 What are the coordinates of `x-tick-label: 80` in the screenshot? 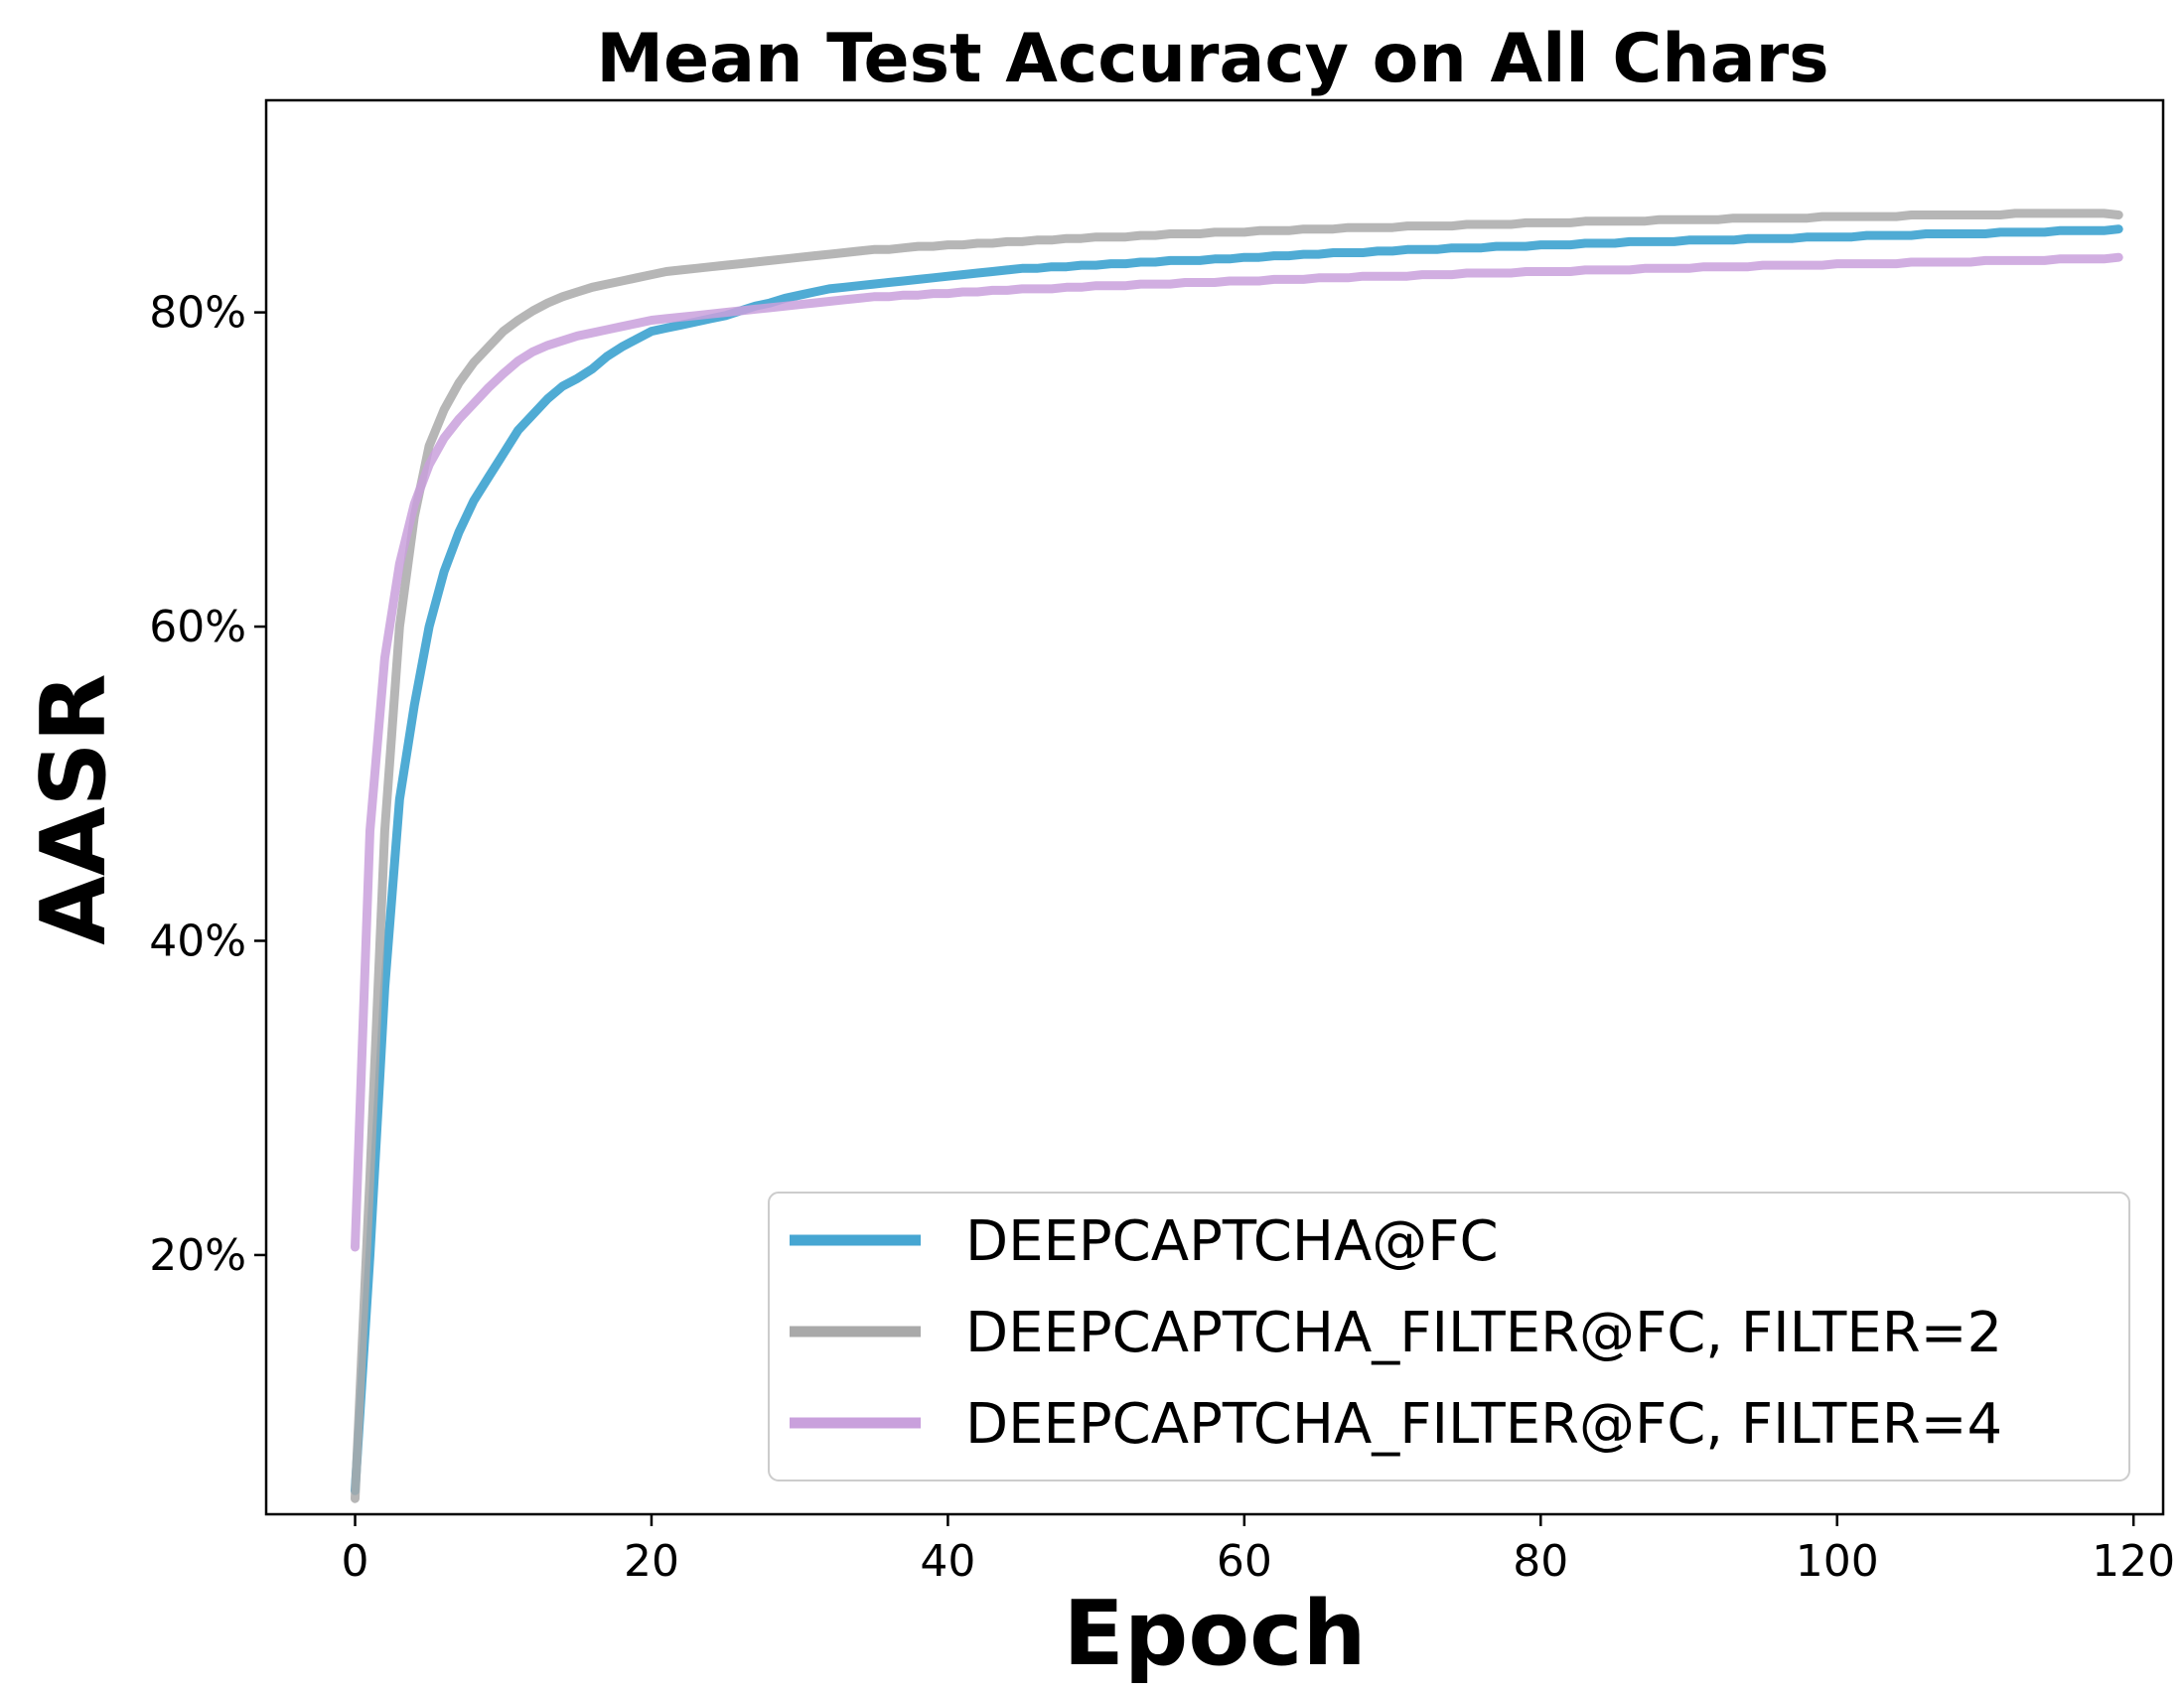 It's located at (1540, 1561).